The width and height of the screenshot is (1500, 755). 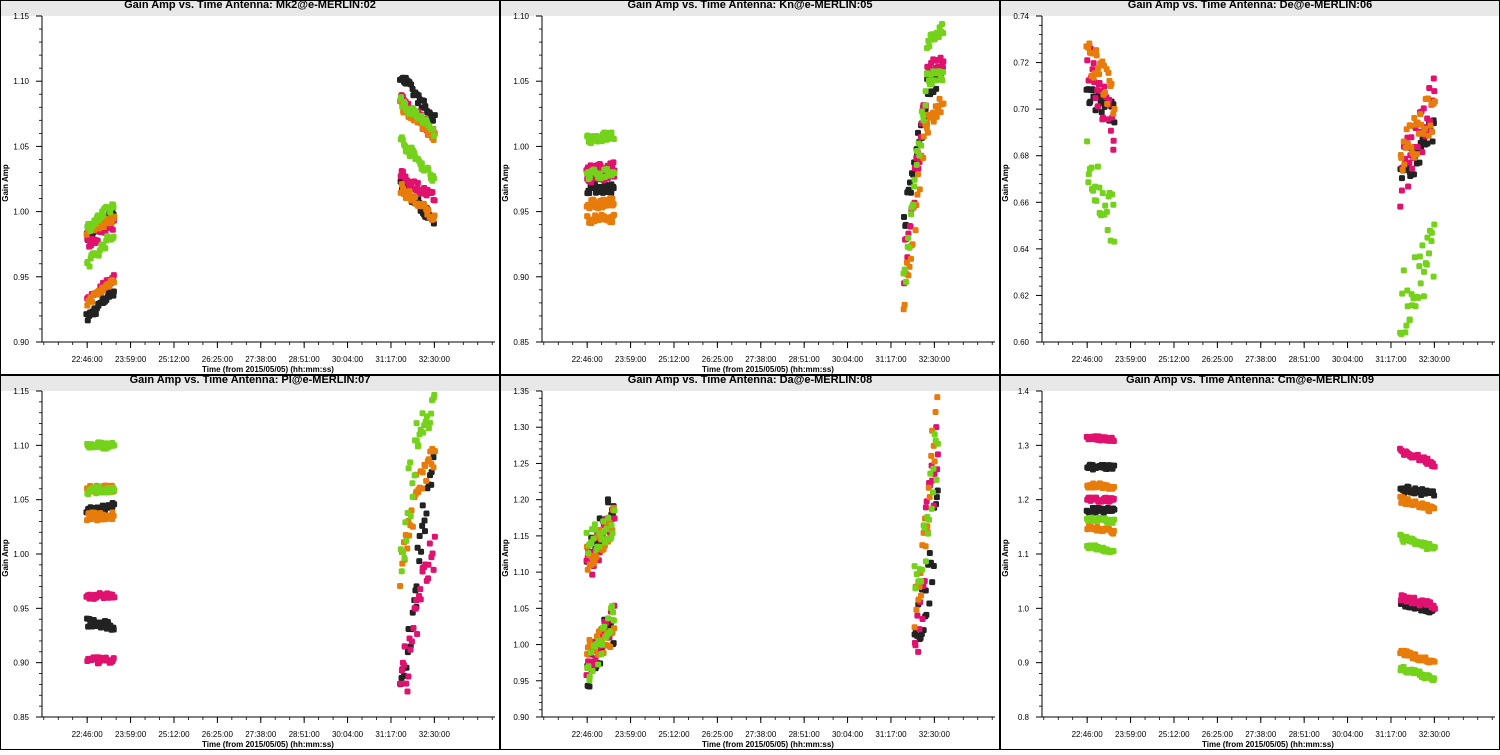 I want to click on y-tick-label: 0.8, so click(x=1024, y=717).